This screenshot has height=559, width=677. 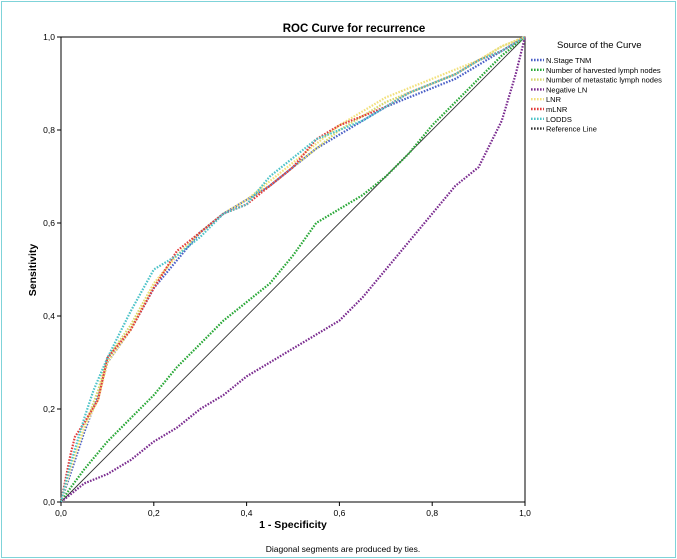 What do you see at coordinates (49, 409) in the screenshot?
I see `y-tick-label: 0,2` at bounding box center [49, 409].